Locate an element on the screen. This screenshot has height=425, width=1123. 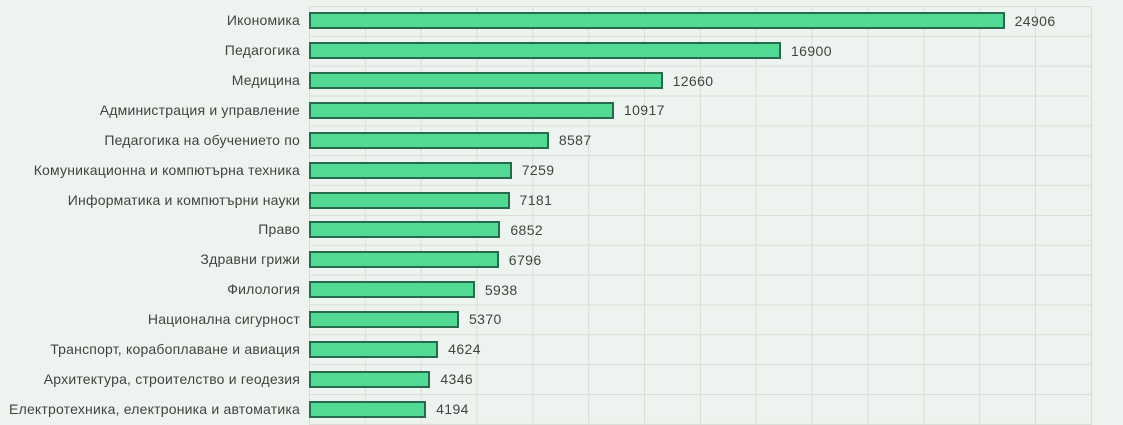
category-label: Национална сигурност is located at coordinates (223, 318).